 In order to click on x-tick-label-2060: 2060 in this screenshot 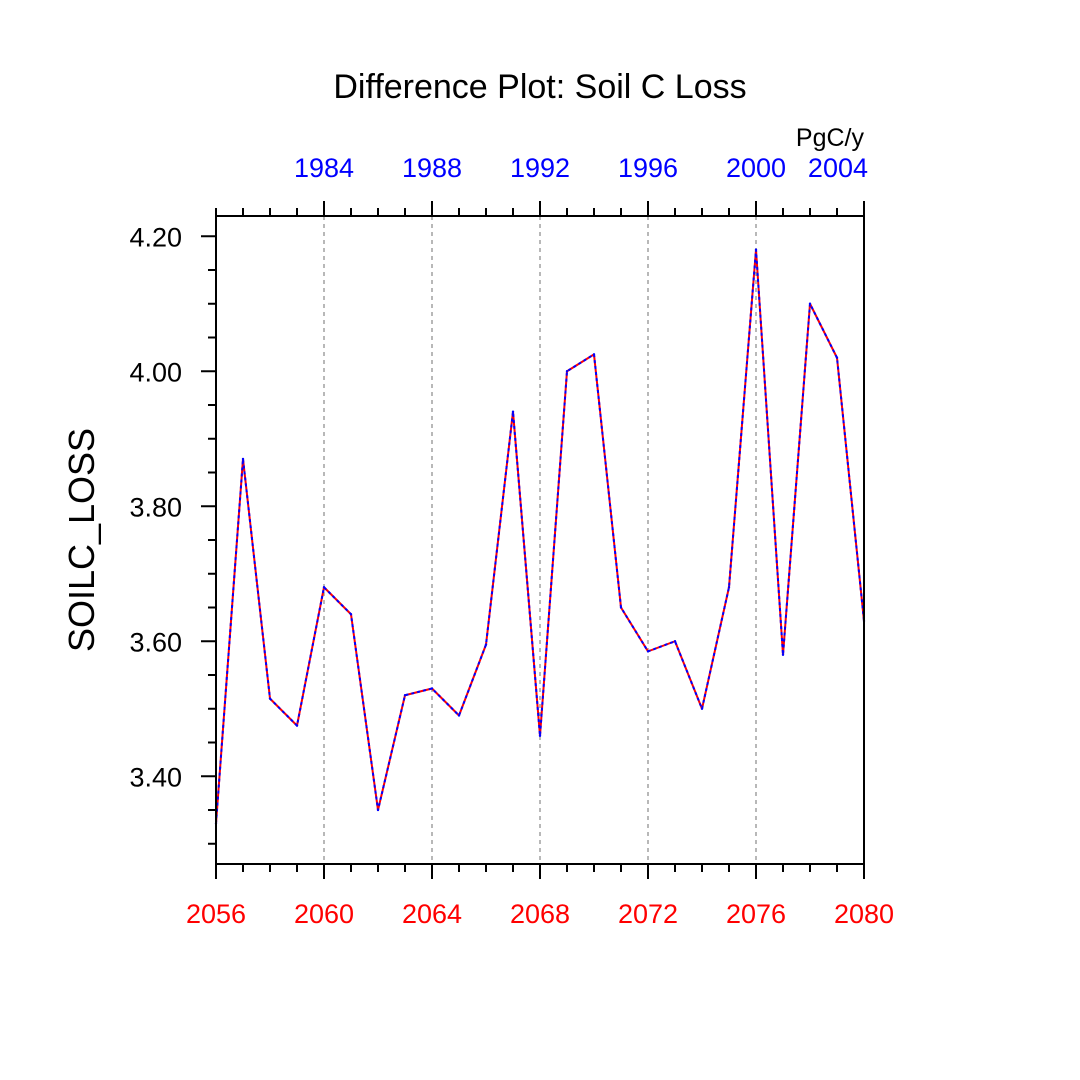, I will do `click(324, 914)`.